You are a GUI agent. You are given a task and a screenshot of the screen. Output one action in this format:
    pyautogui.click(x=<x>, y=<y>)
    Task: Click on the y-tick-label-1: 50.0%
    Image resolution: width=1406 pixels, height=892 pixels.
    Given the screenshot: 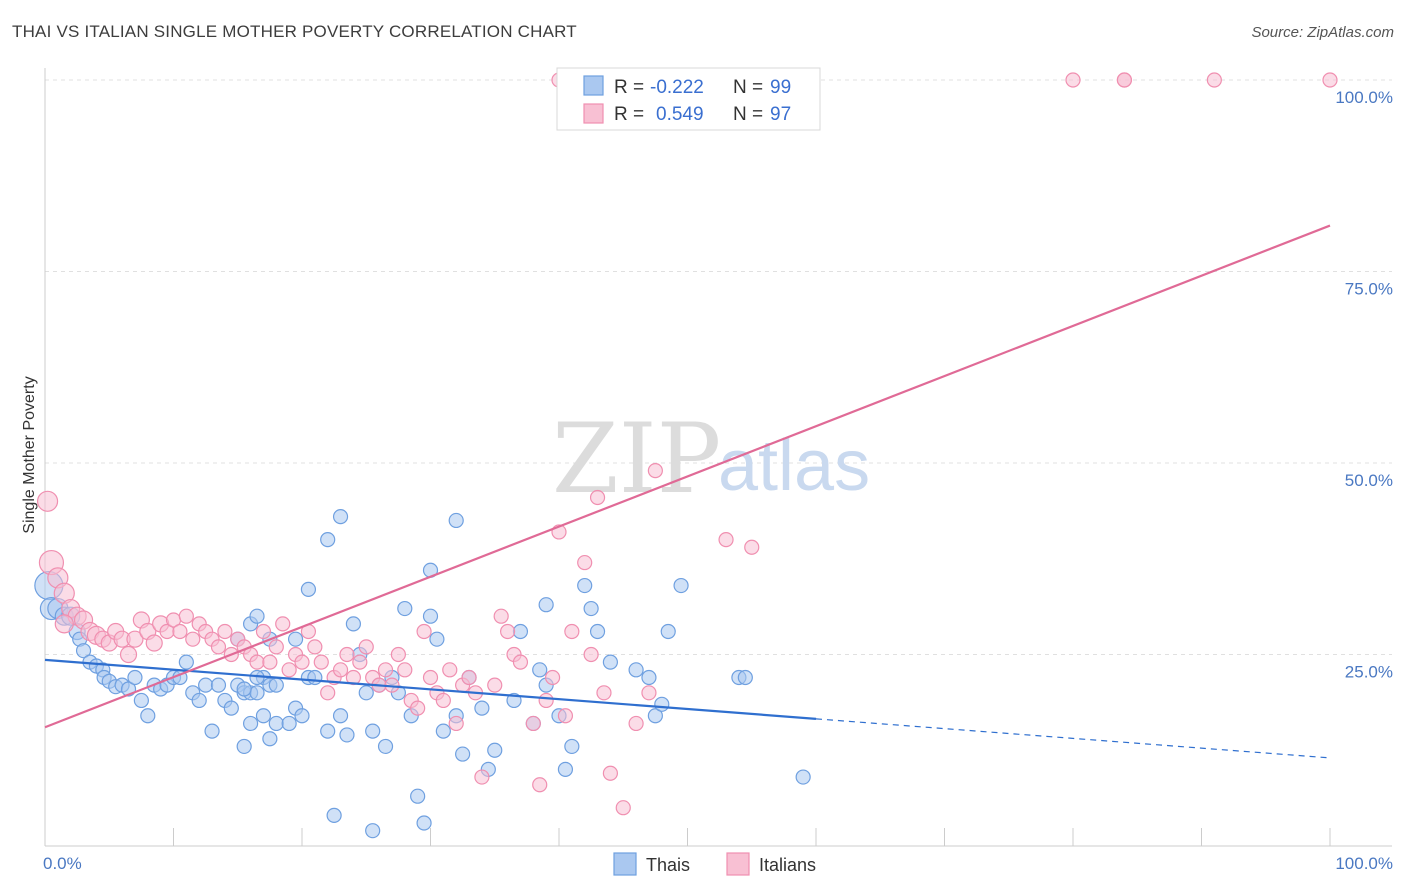 What is the action you would take?
    pyautogui.click(x=1369, y=480)
    